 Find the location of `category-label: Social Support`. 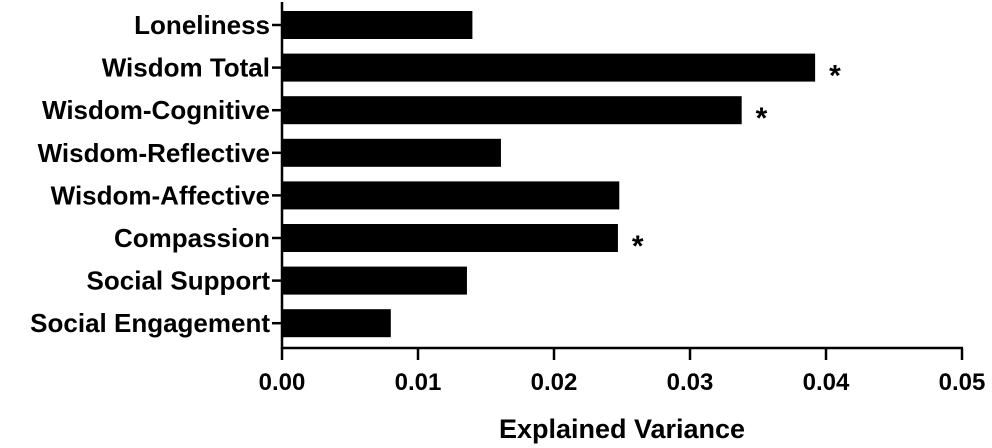

category-label: Social Support is located at coordinates (179, 281).